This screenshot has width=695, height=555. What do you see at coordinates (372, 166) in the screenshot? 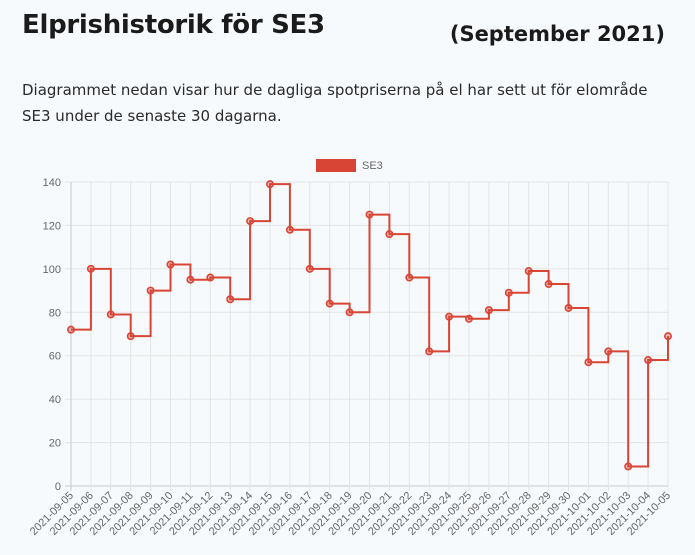
I see `legend-label: SE3` at bounding box center [372, 166].